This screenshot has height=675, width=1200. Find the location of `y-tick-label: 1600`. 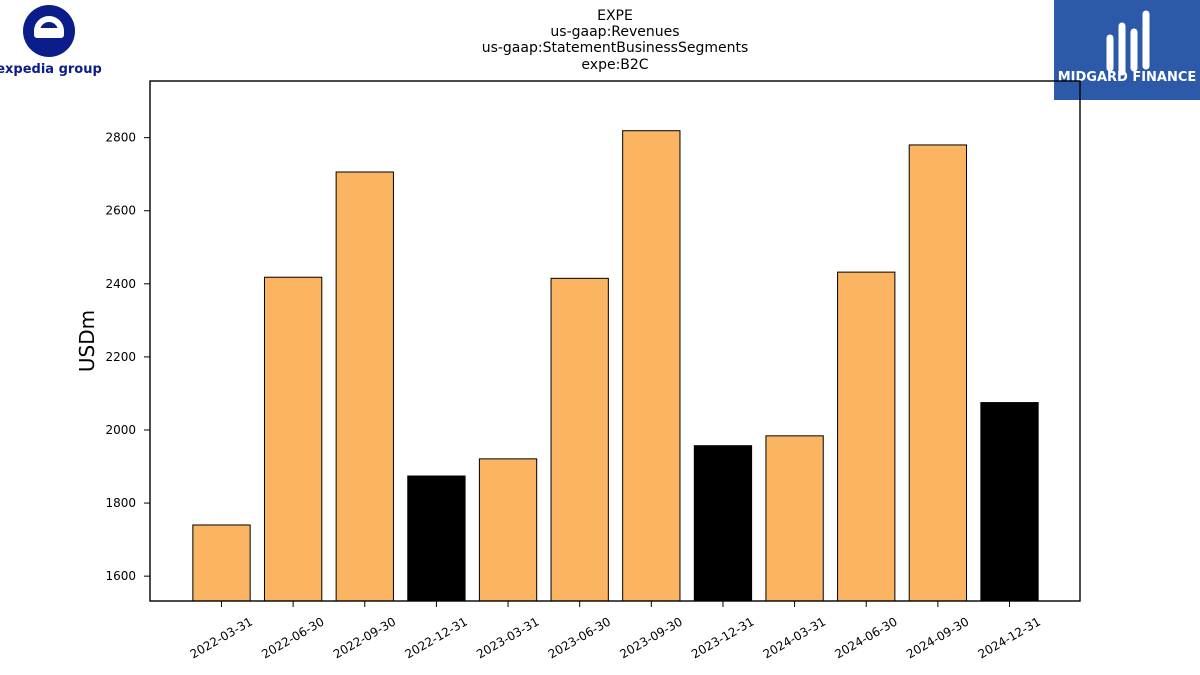

y-tick-label: 1600 is located at coordinates (120, 576).